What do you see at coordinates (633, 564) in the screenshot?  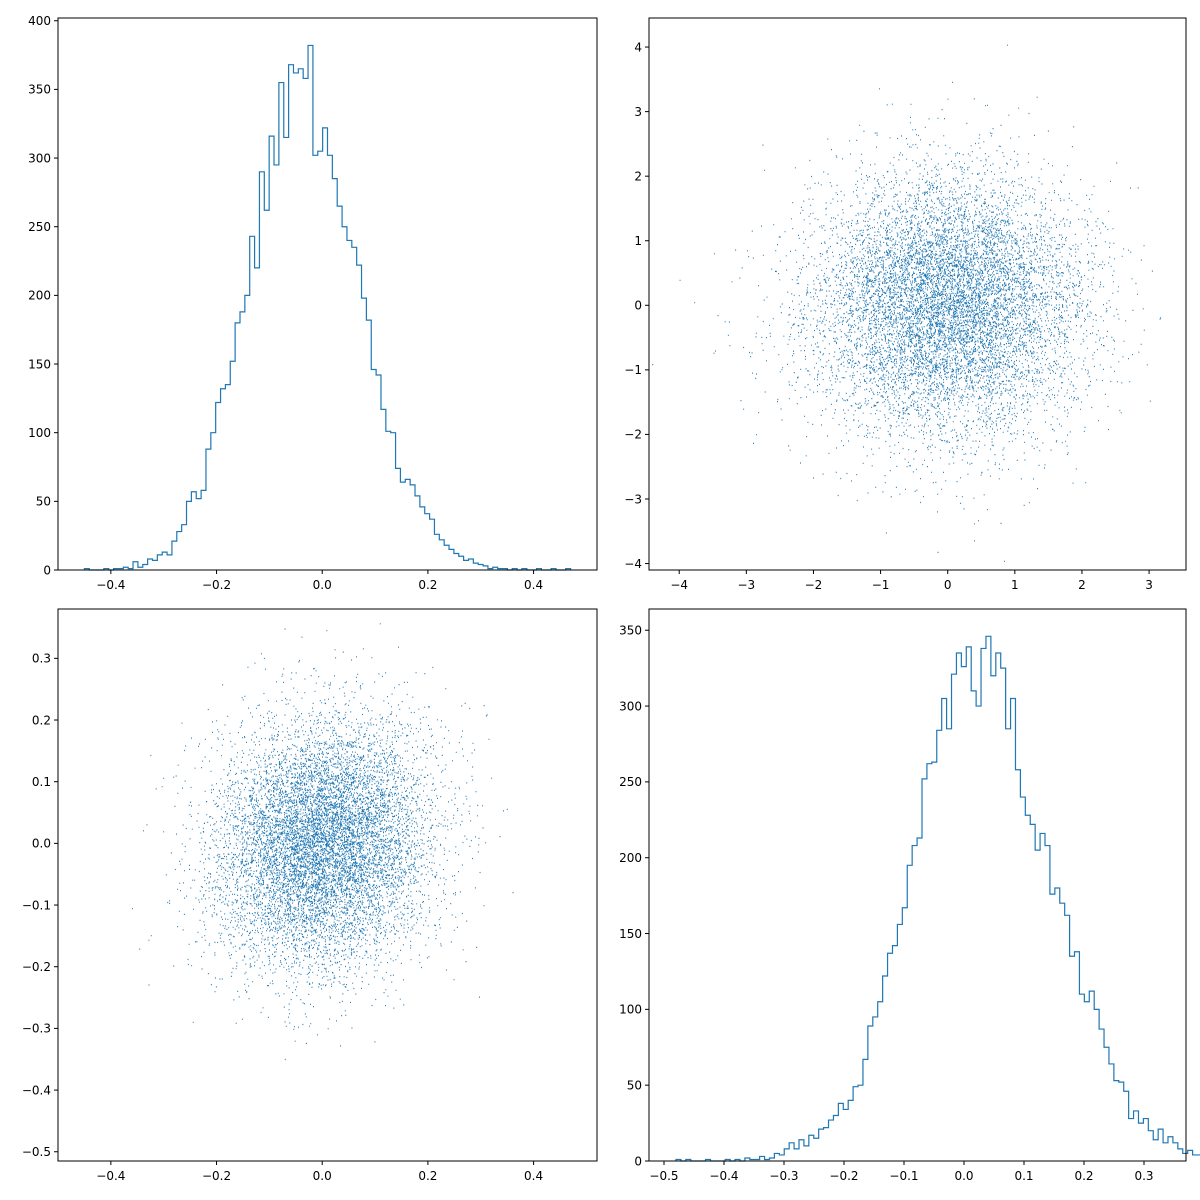 I see `y-tick-label: −4` at bounding box center [633, 564].